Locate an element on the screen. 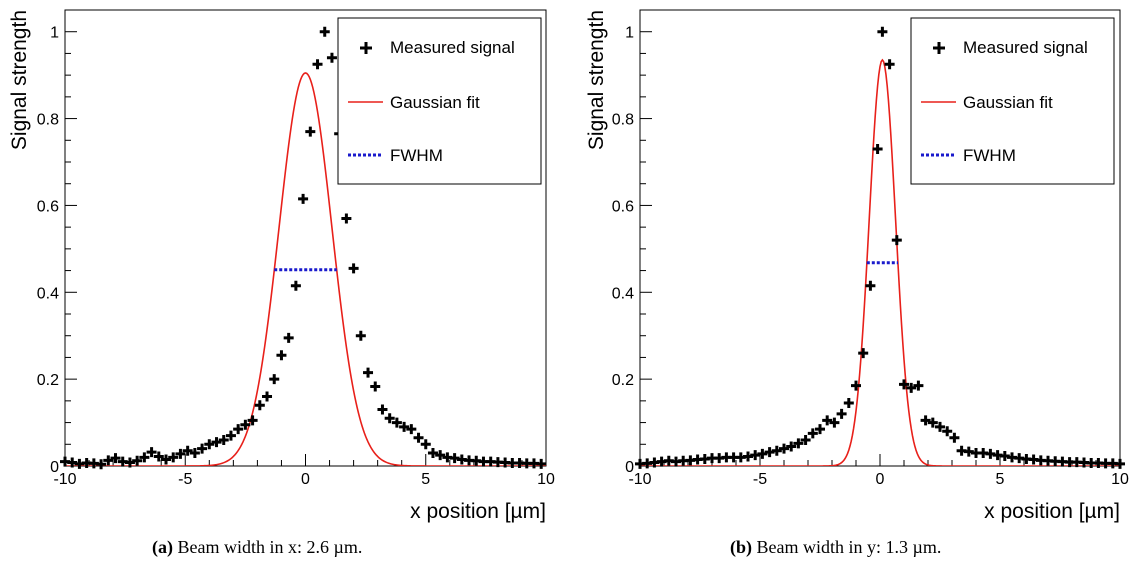  legend-box is located at coordinates (1012, 101).